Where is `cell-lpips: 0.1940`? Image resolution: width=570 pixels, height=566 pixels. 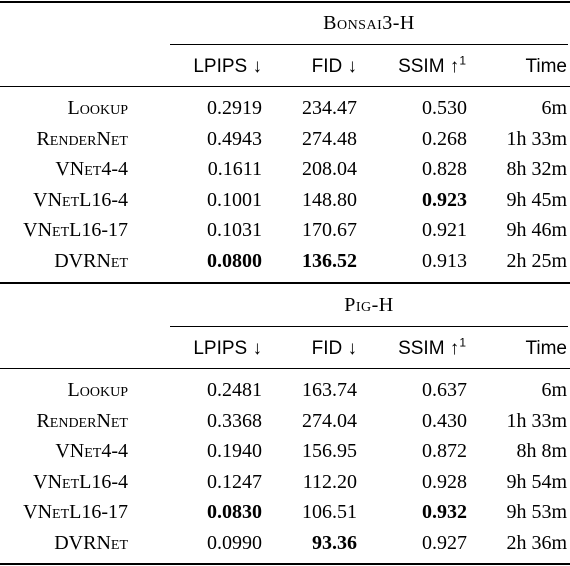 cell-lpips: 0.1940 is located at coordinates (234, 451).